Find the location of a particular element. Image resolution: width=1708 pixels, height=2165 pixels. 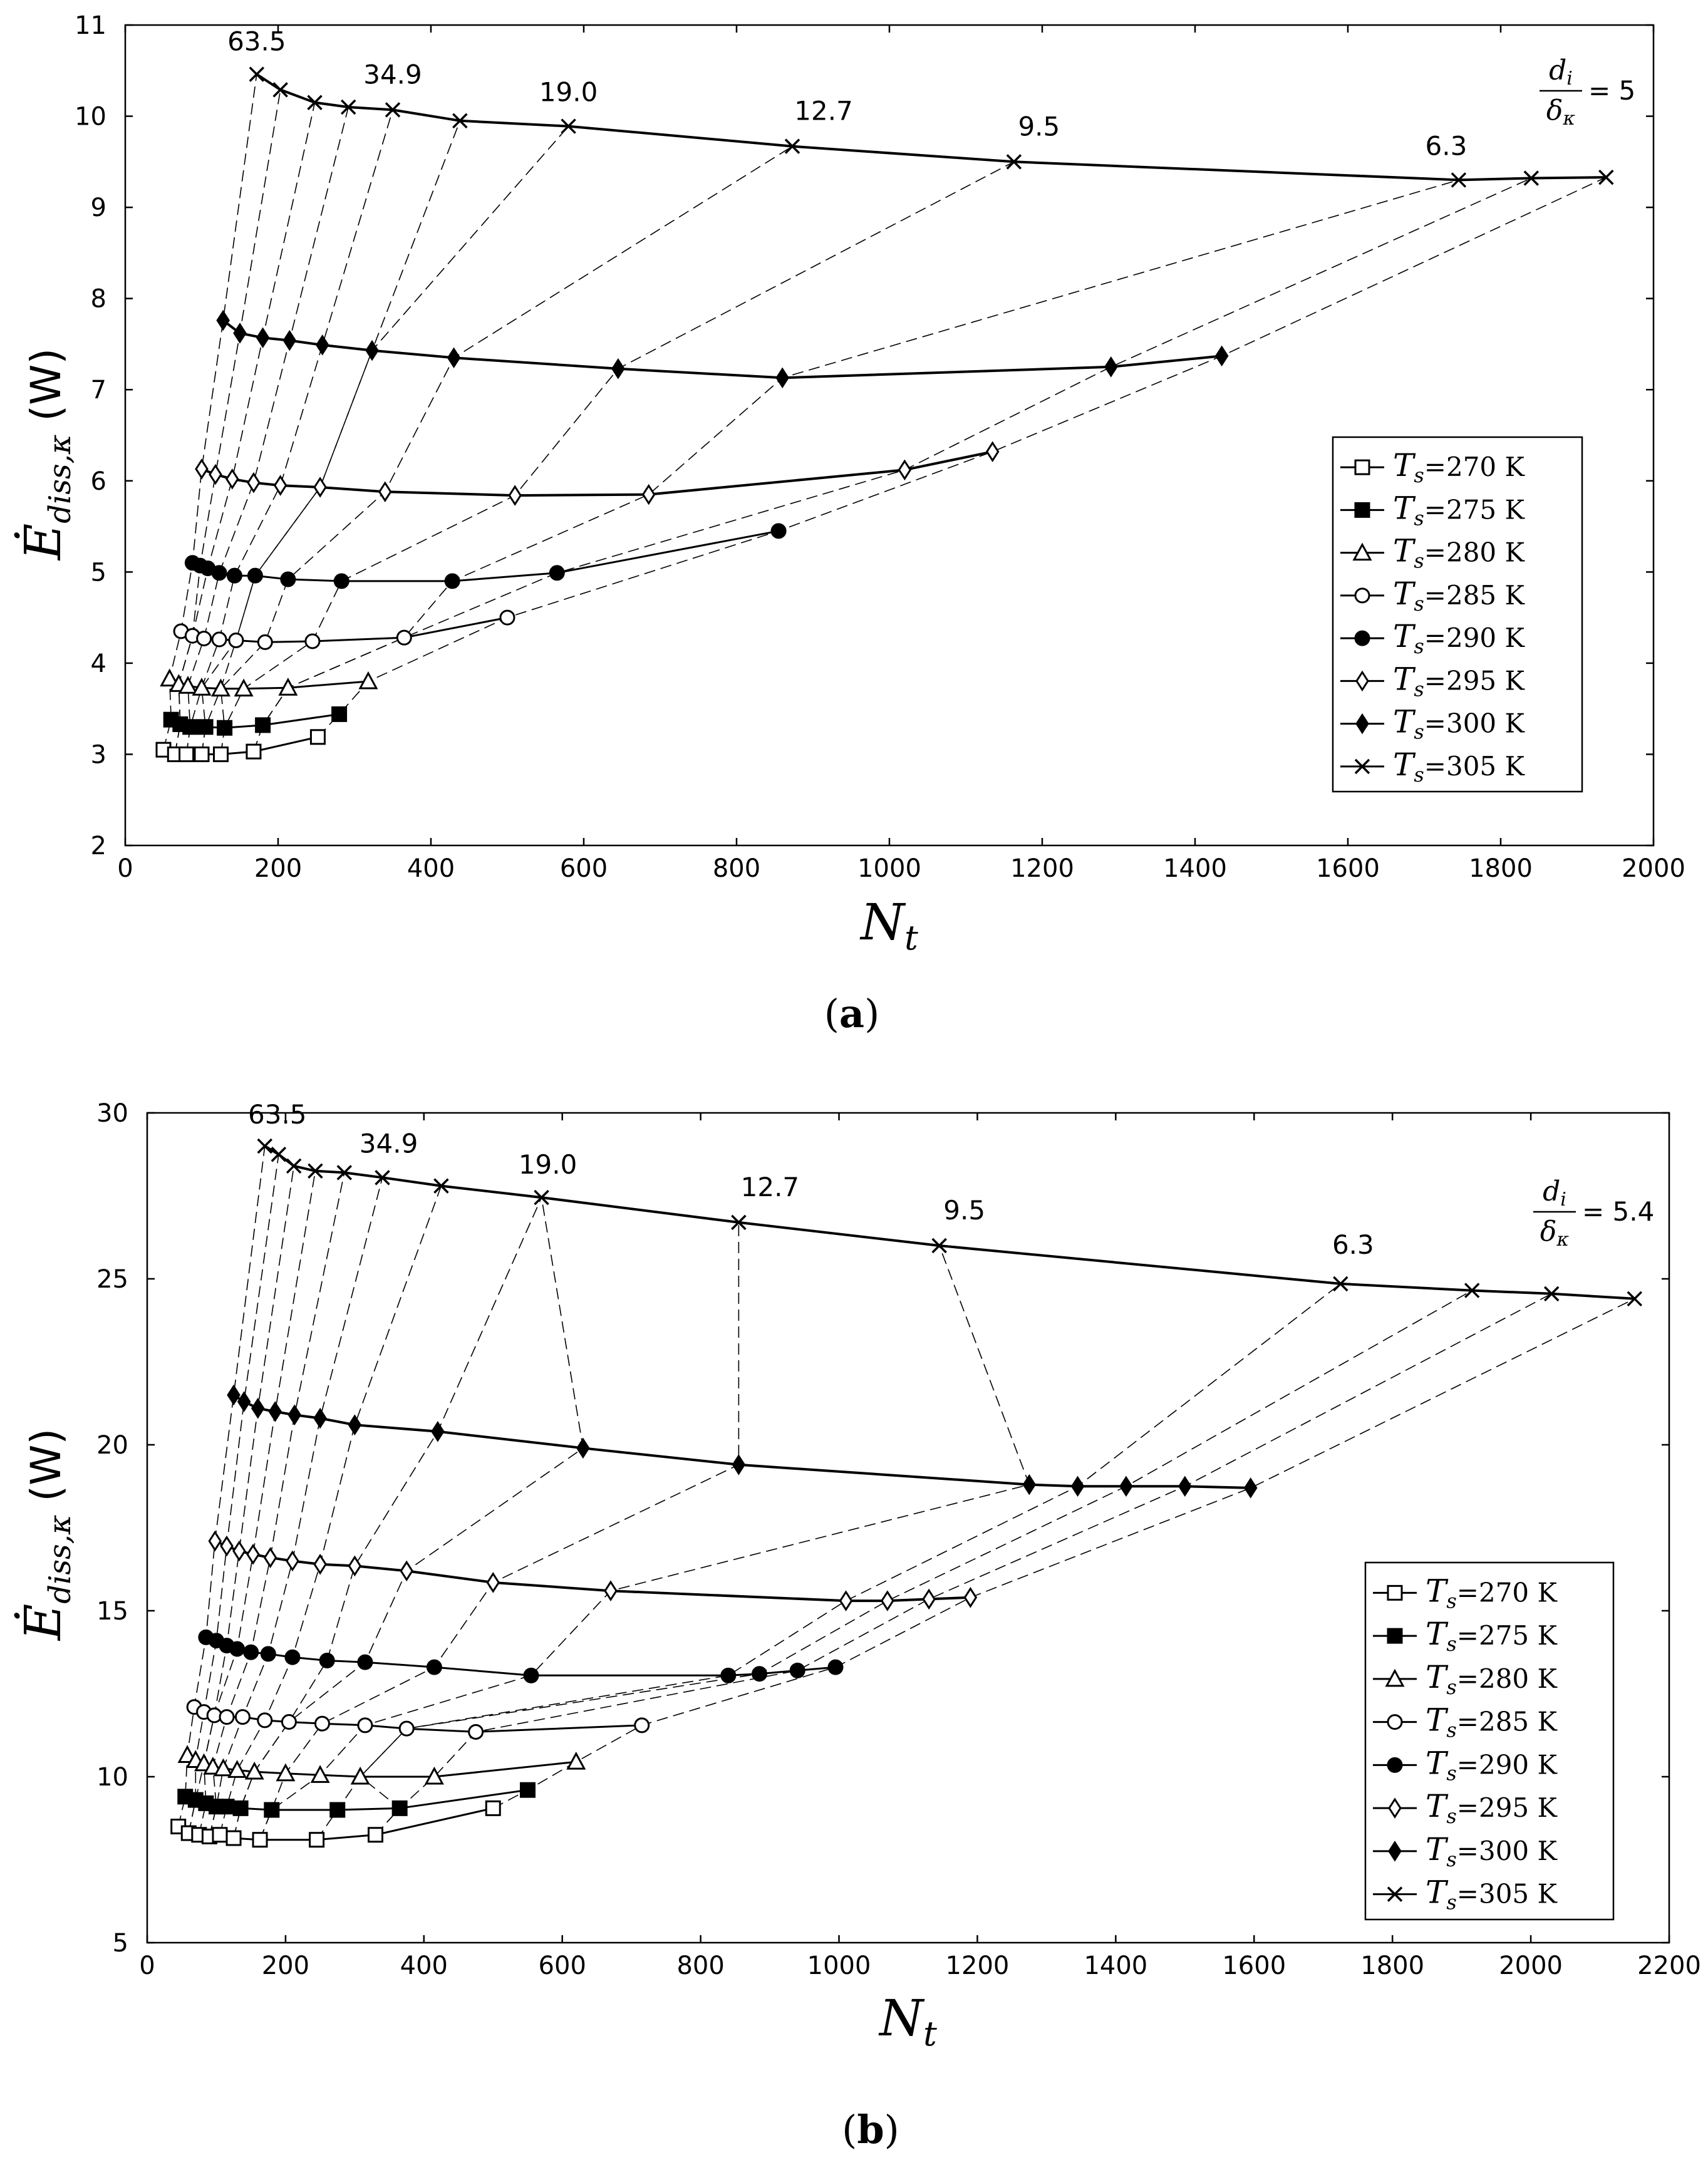

y-tick-label: 9 is located at coordinates (98, 208).